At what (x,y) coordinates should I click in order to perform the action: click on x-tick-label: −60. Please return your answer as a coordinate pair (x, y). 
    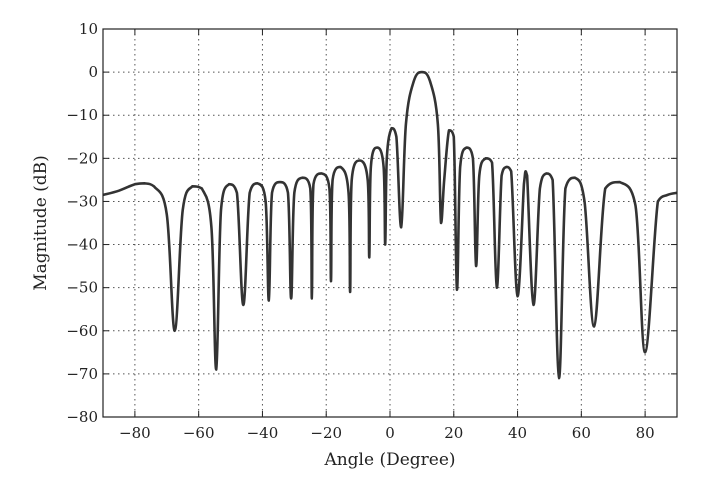
    Looking at the image, I should click on (199, 433).